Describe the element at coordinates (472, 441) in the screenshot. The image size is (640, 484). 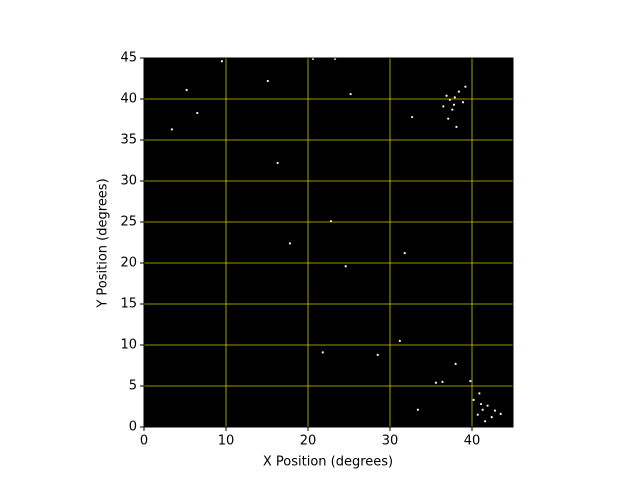
I see `x-tick-label: 40` at that location.